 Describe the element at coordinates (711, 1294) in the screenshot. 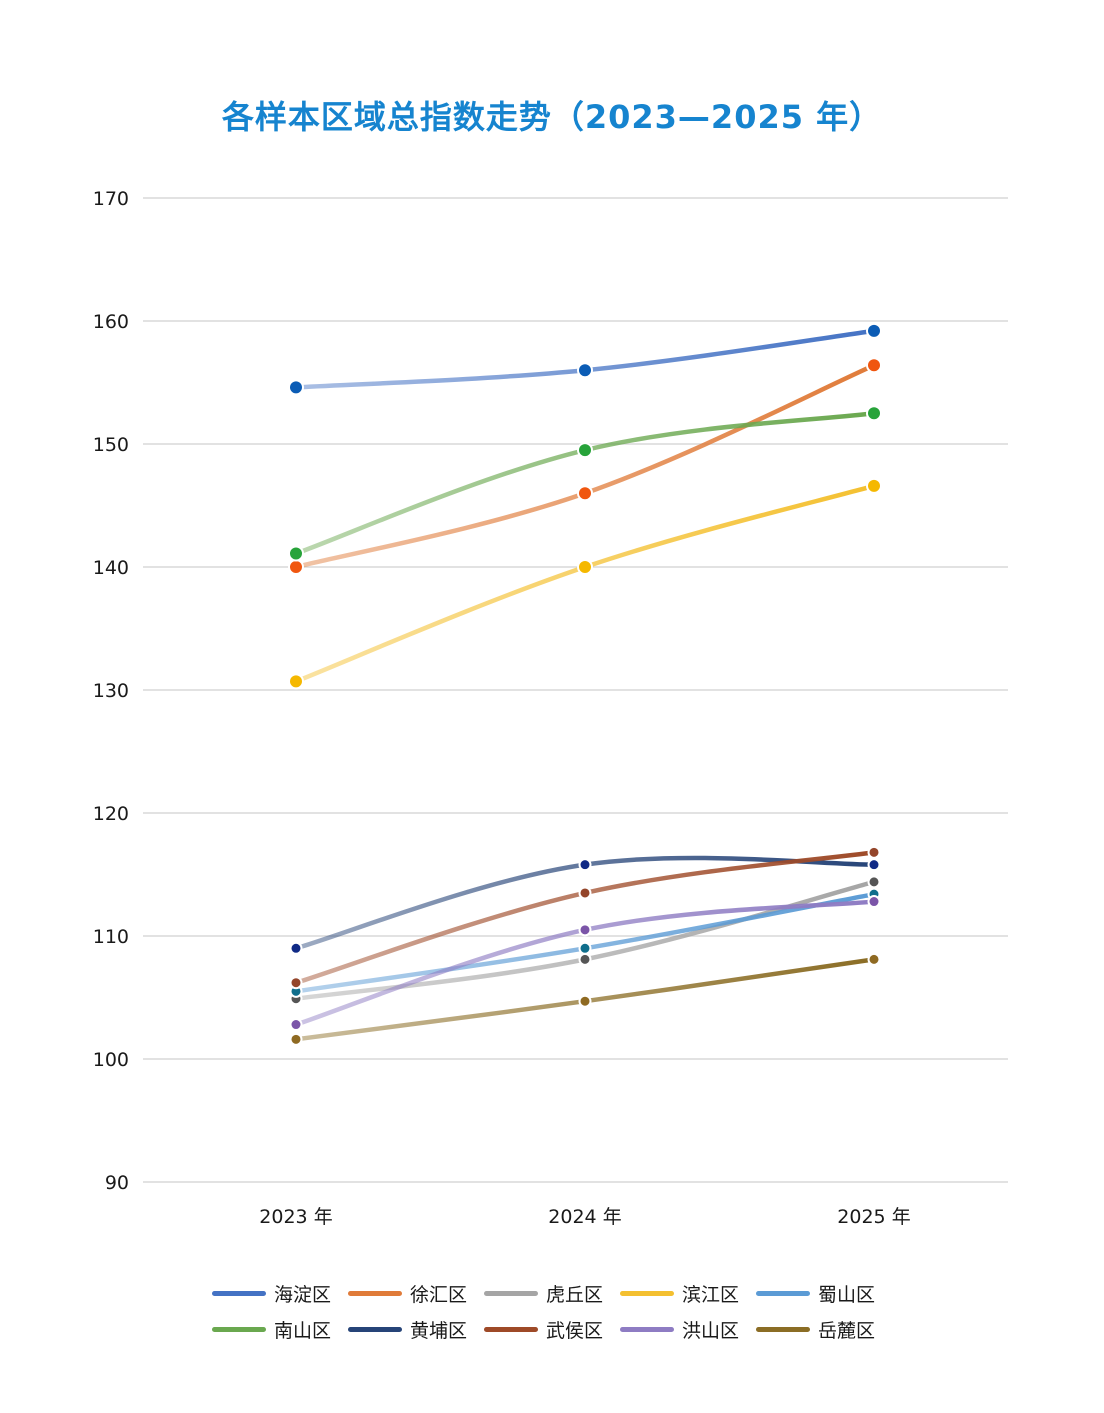

I see `legend-label: 滨江区` at that location.